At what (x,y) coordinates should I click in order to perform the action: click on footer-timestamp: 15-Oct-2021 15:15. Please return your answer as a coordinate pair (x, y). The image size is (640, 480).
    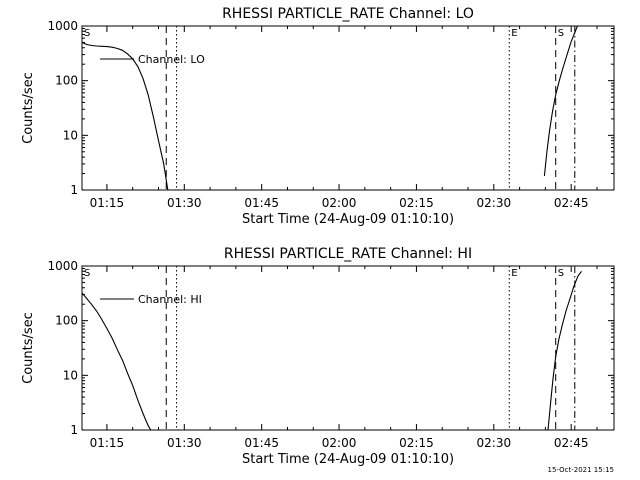
    Looking at the image, I should click on (581, 470).